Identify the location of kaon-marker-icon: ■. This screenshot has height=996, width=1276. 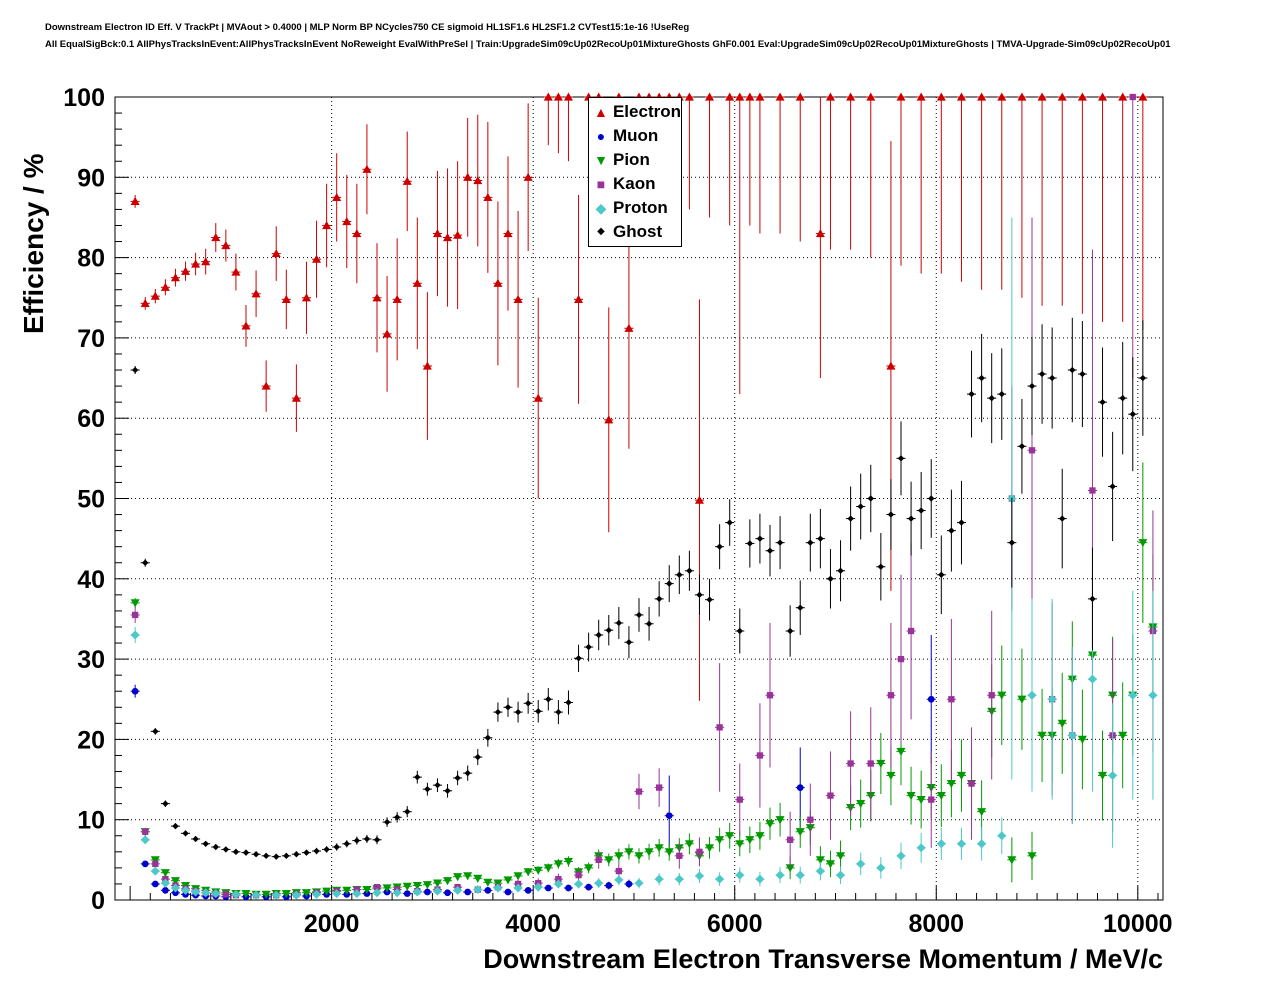
(601, 184).